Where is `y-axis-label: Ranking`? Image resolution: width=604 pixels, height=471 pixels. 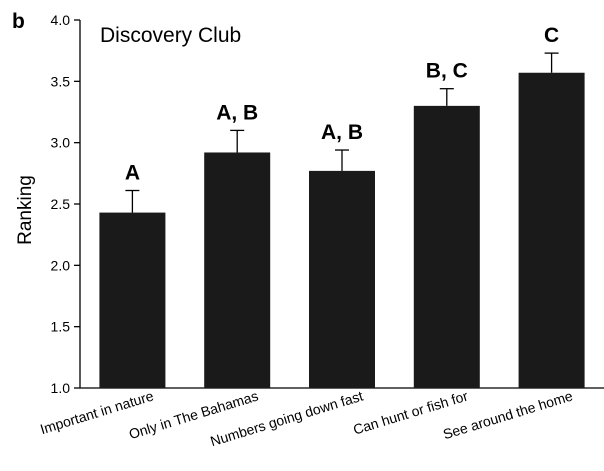 y-axis-label: Ranking is located at coordinates (25, 210).